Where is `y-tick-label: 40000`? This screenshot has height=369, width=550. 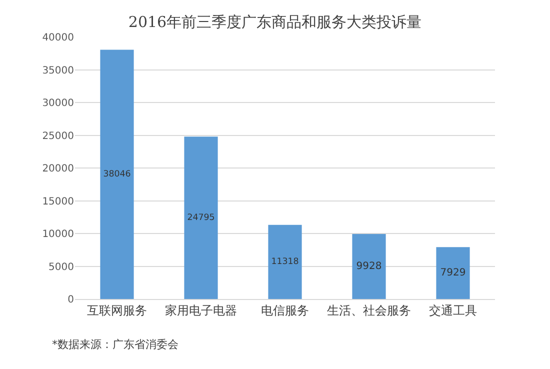 y-tick-label: 40000 is located at coordinates (58, 38).